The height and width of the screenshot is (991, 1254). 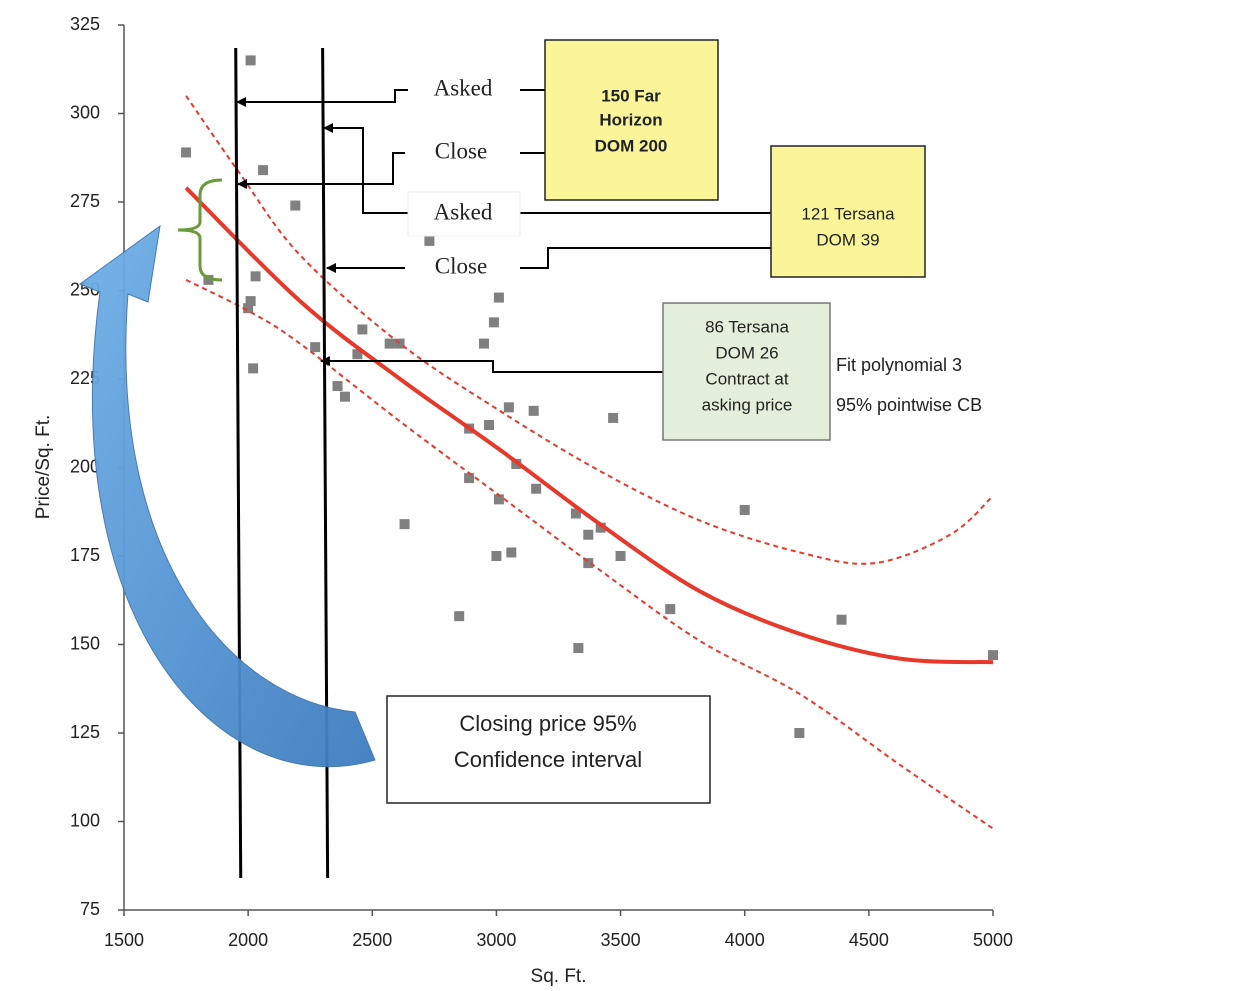 I want to click on connector, so click(x=645, y=179).